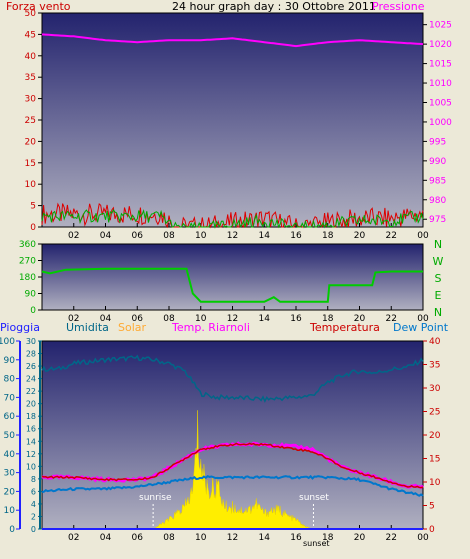 The height and width of the screenshot is (559, 470). I want to click on dew-point-line, so click(232, 485).